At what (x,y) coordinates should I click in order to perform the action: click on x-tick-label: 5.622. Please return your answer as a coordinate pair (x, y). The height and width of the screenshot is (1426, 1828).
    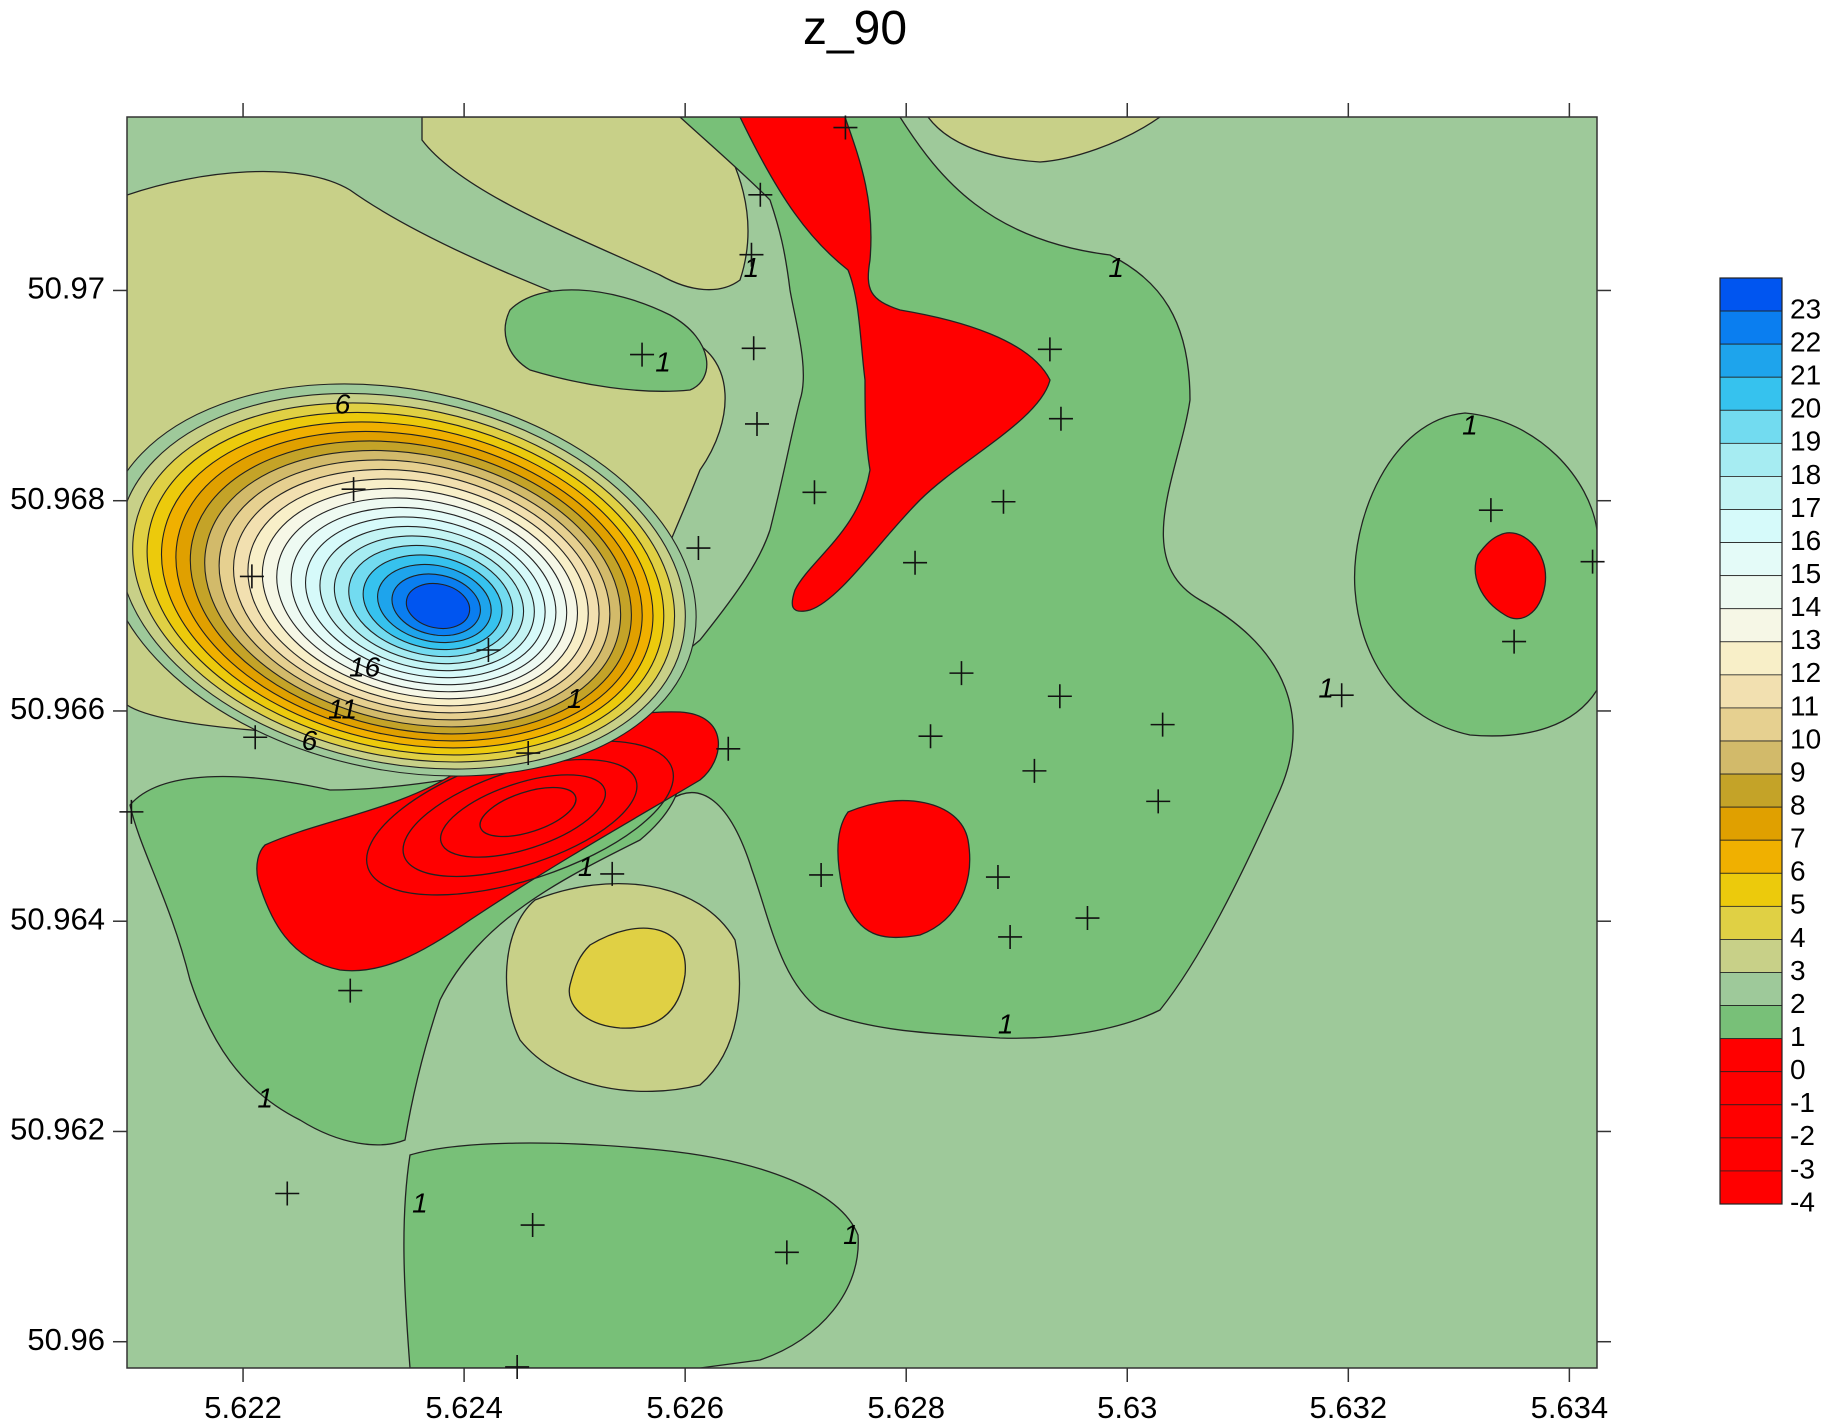
    Looking at the image, I should click on (243, 1407).